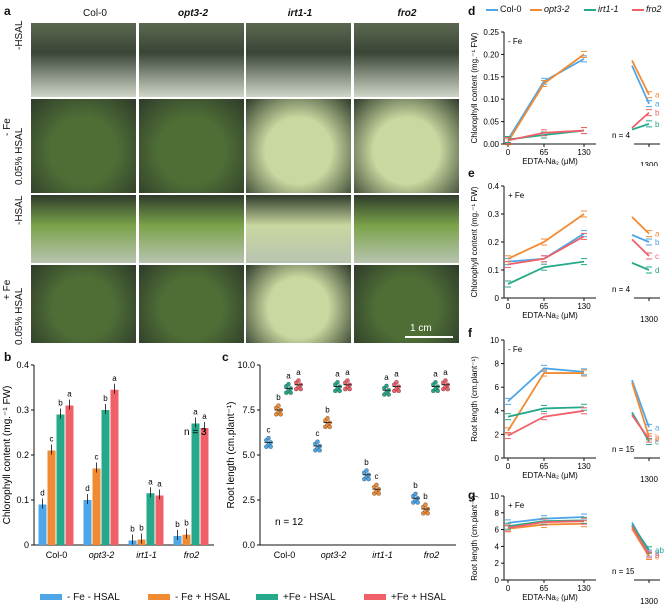  Describe the element at coordinates (83, 229) in the screenshot. I see `seedling-photo-r2-c0` at that location.